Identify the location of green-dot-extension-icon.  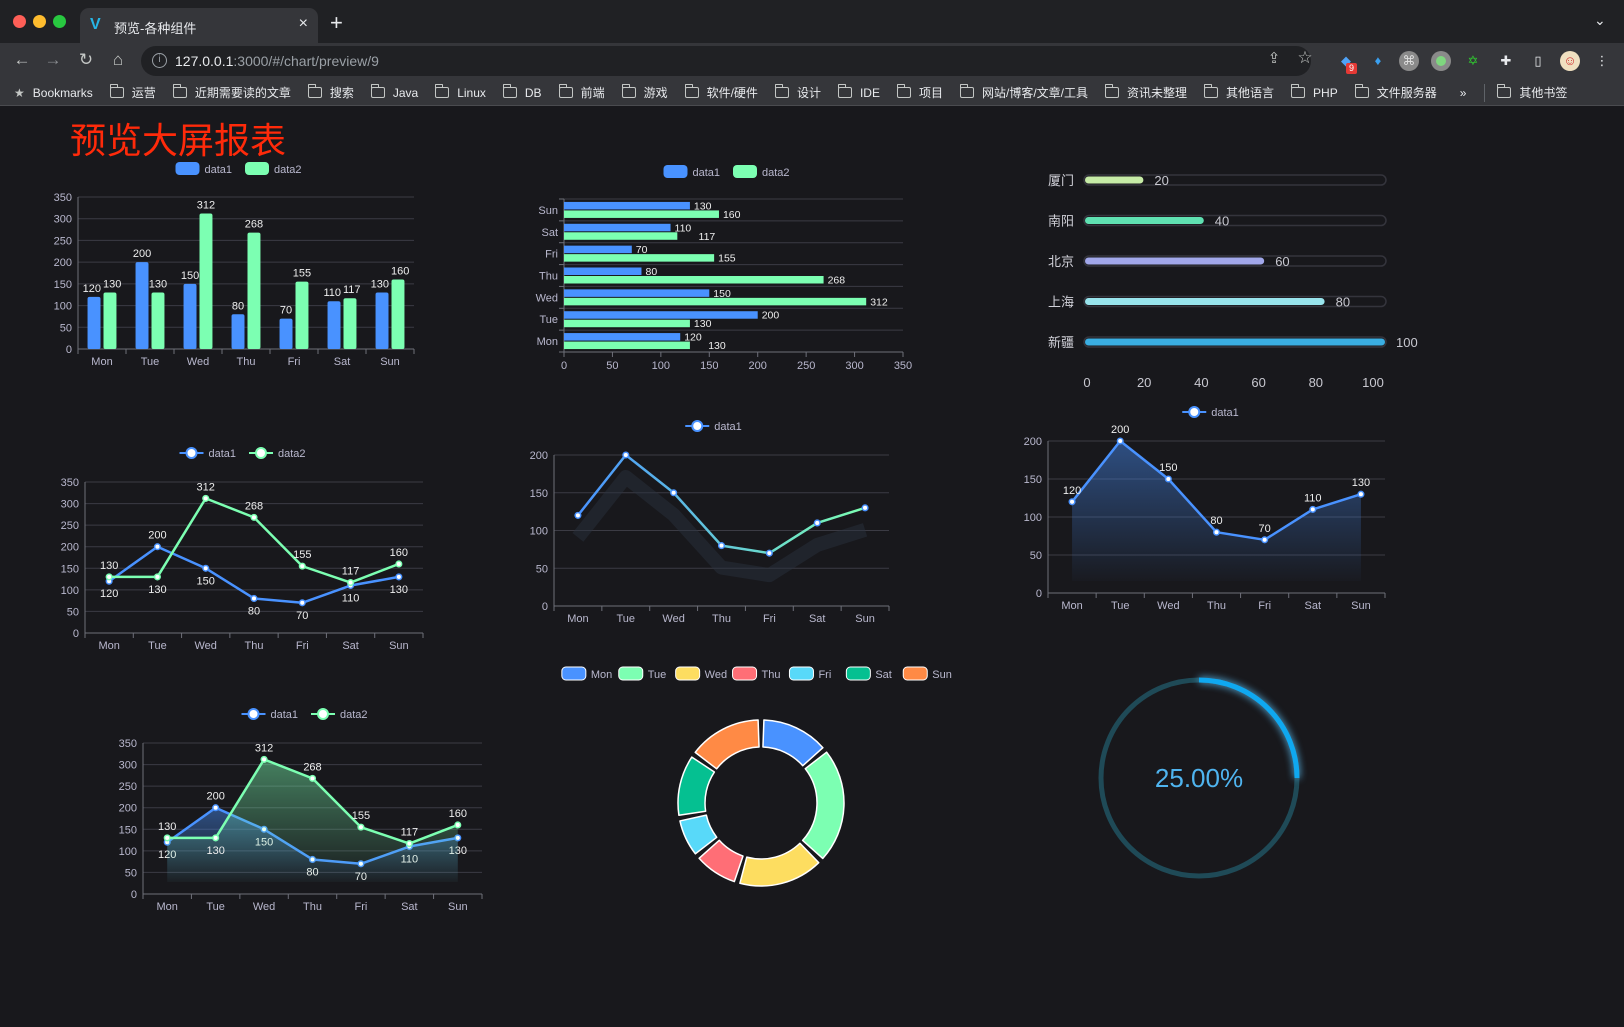
(1441, 61).